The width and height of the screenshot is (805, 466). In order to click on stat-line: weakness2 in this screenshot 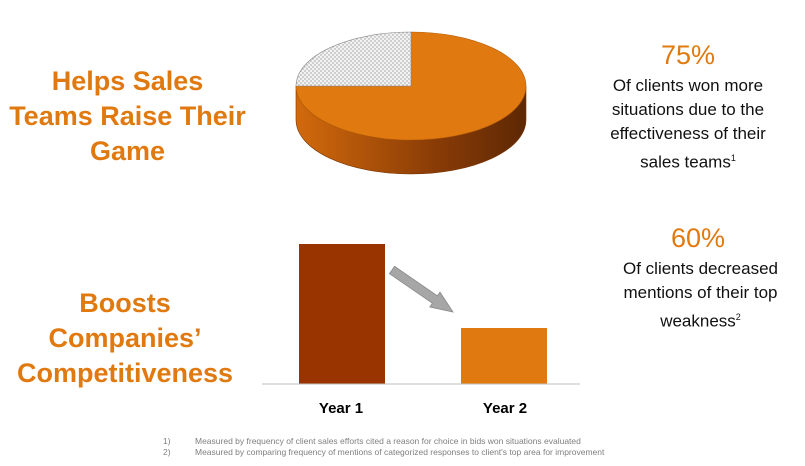, I will do `click(700, 319)`.